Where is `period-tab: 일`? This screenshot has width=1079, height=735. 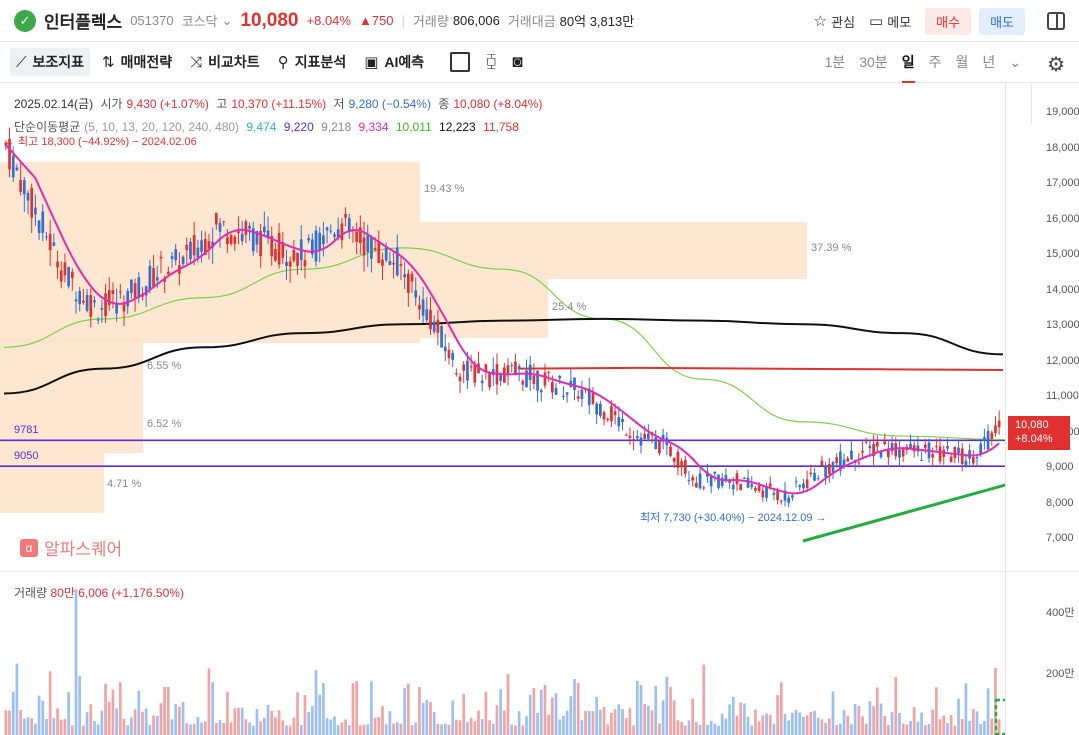
period-tab: 일 is located at coordinates (908, 62).